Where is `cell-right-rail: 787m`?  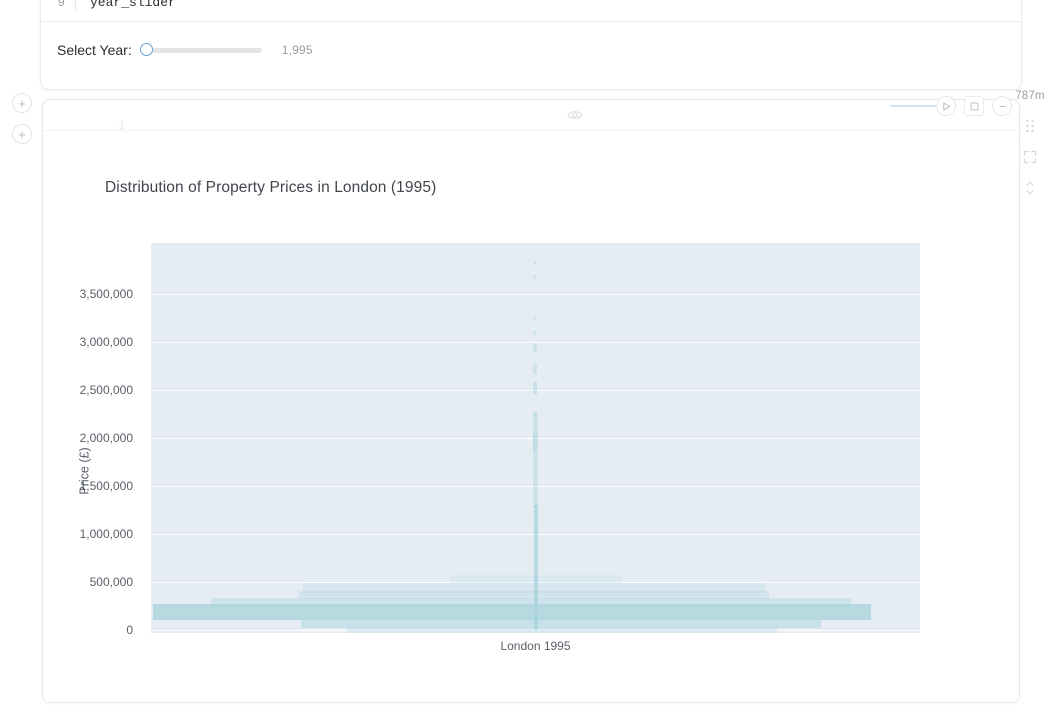
cell-right-rail: 787m is located at coordinates (1030, 143).